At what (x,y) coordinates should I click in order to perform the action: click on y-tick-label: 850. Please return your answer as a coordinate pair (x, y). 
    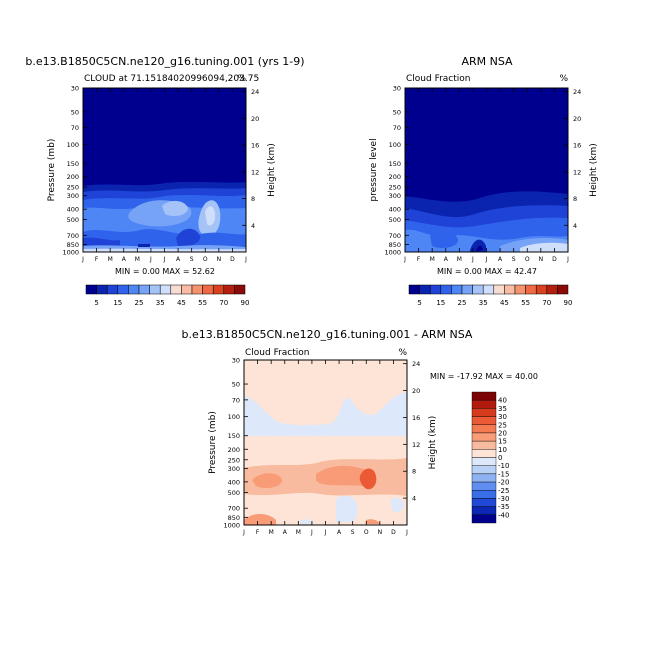
    Looking at the image, I should click on (234, 518).